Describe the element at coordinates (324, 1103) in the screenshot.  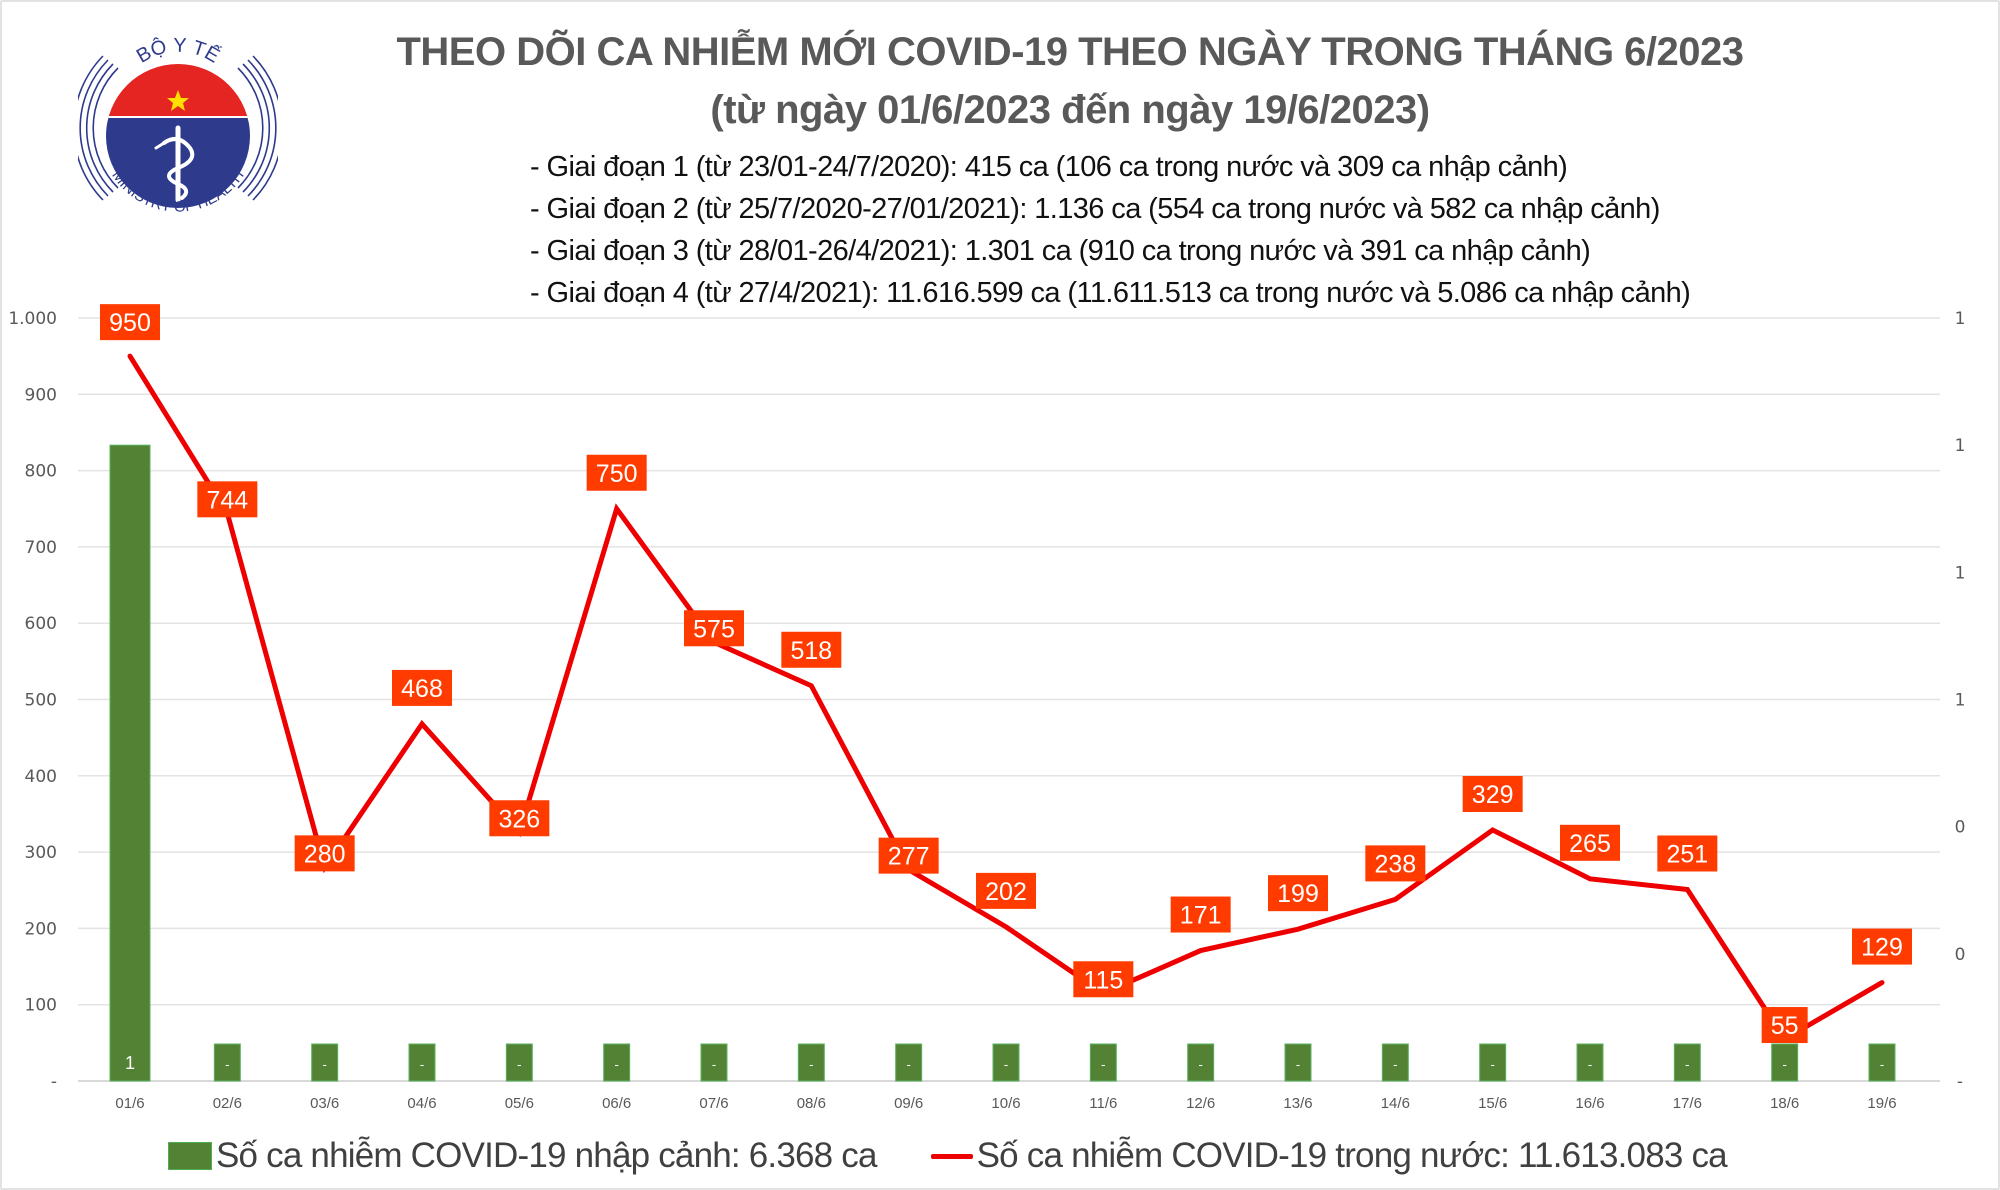
I see `x-tick-label: 03/6` at that location.